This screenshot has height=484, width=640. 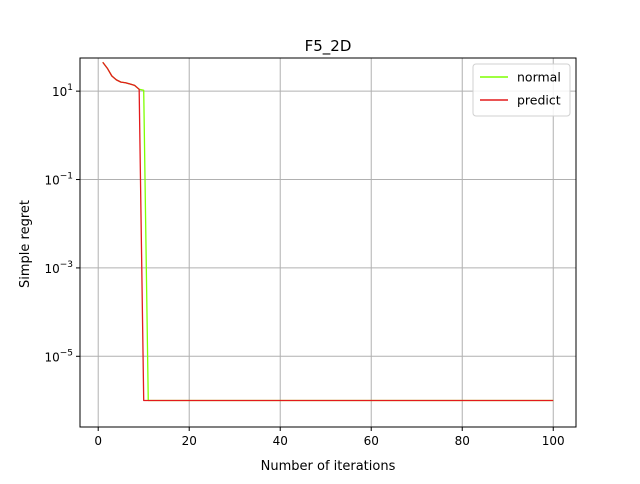 I want to click on y-tick-label: 10¹, so click(x=62, y=91).